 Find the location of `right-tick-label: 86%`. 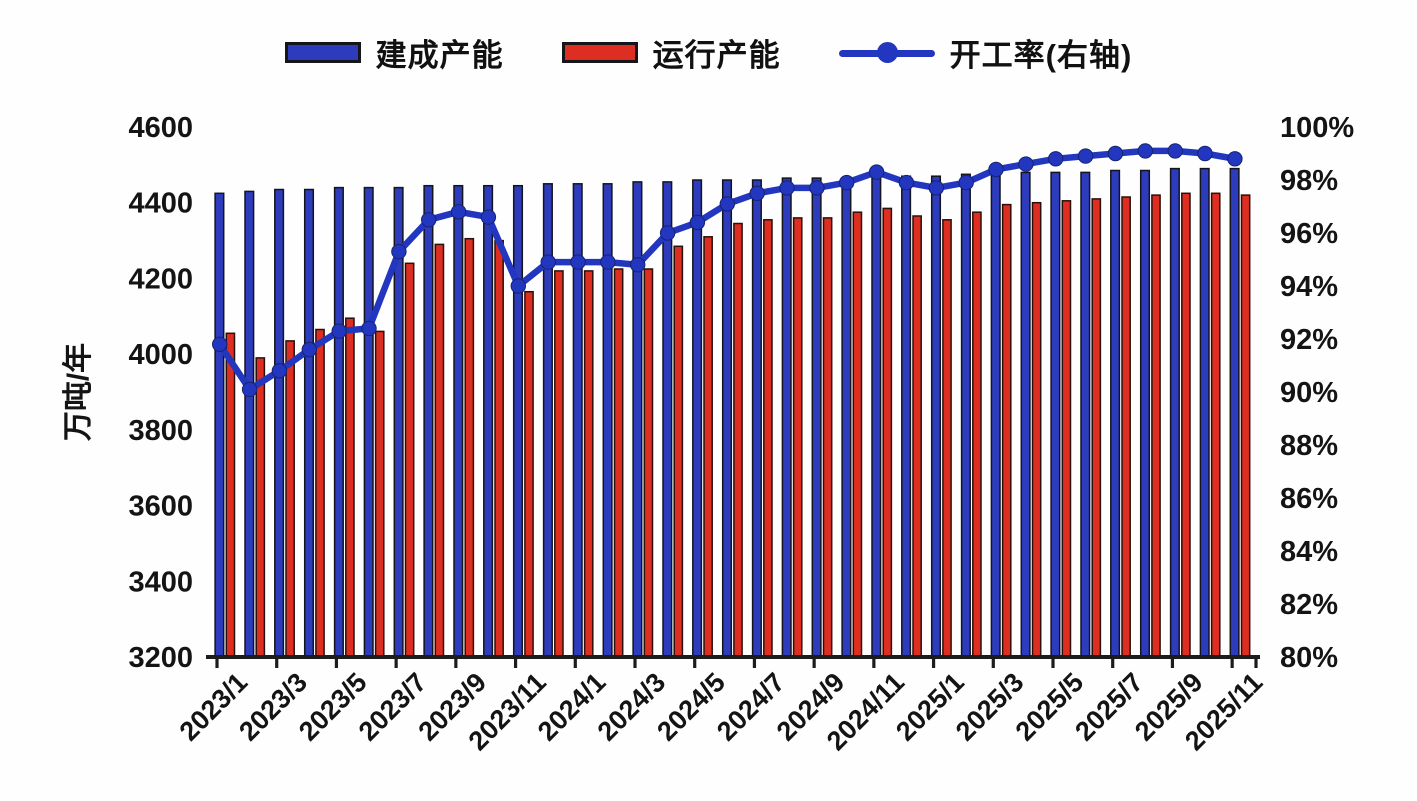

right-tick-label: 86% is located at coordinates (1309, 499).